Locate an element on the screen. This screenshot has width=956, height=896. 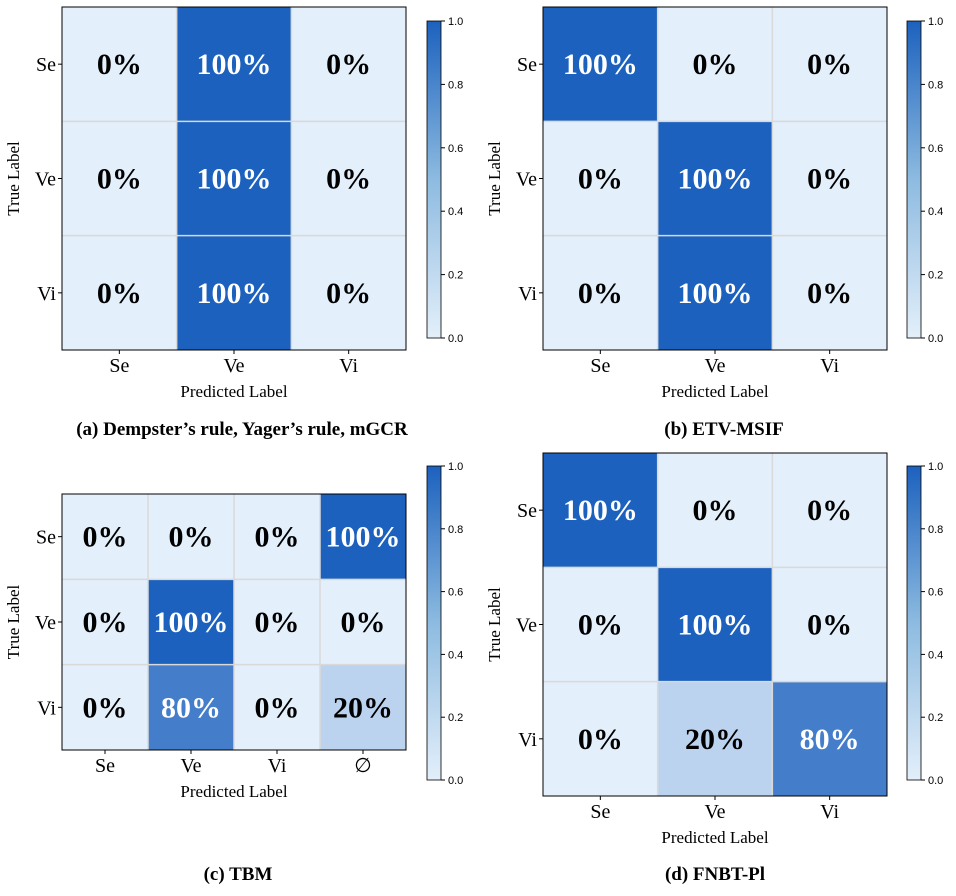
colorbar-tick-label: 1.0 is located at coordinates (935, 22).